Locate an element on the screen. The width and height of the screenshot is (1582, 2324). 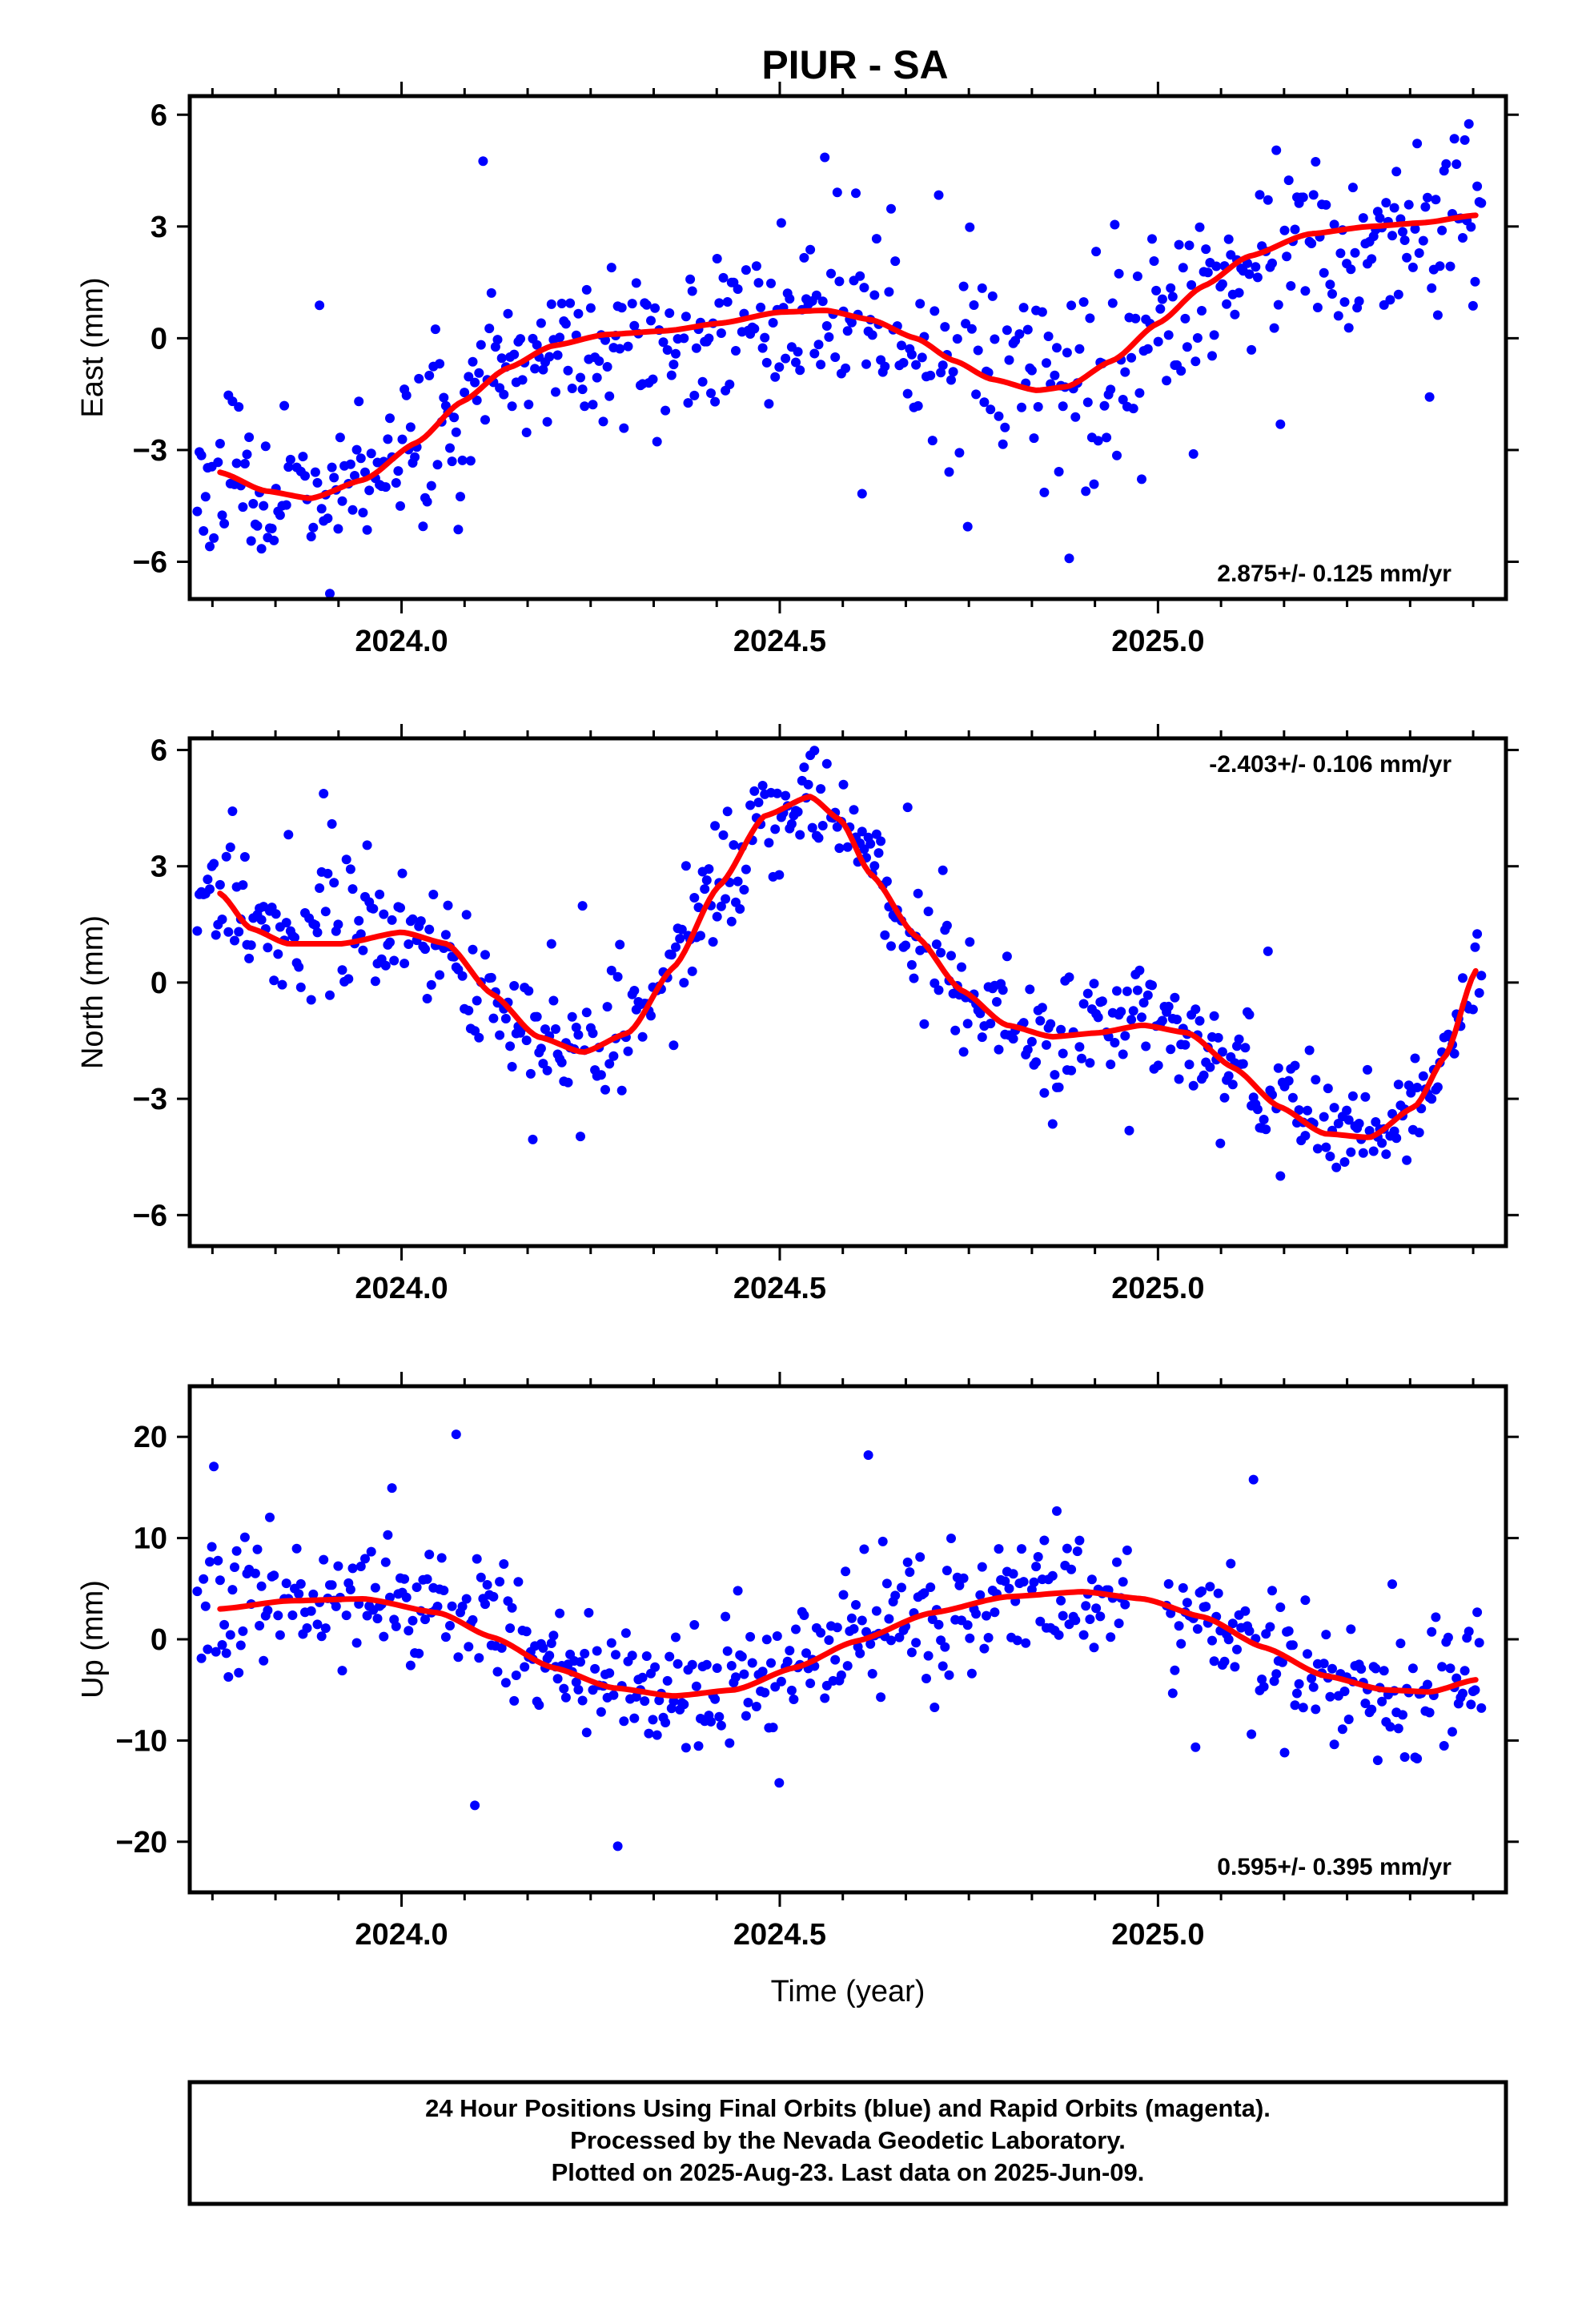
y-tick-label: −10 is located at coordinates (141, 1741).